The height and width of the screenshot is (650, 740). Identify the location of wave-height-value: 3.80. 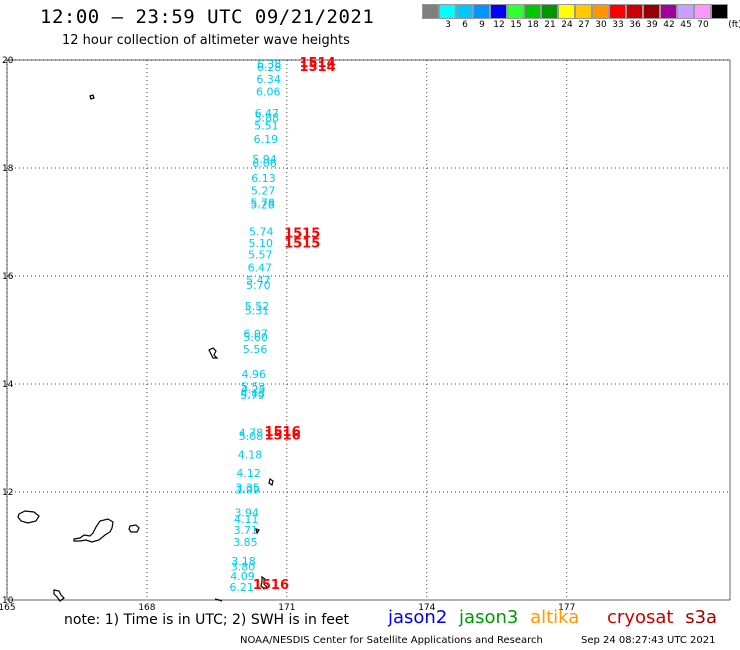
(243, 566).